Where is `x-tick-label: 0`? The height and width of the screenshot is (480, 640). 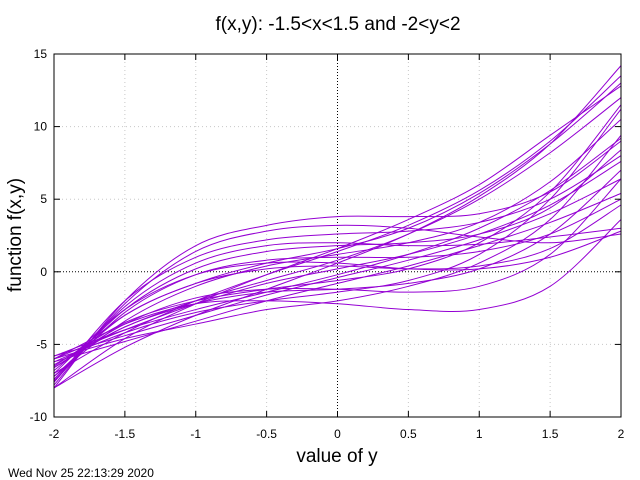 x-tick-label: 0 is located at coordinates (337, 434).